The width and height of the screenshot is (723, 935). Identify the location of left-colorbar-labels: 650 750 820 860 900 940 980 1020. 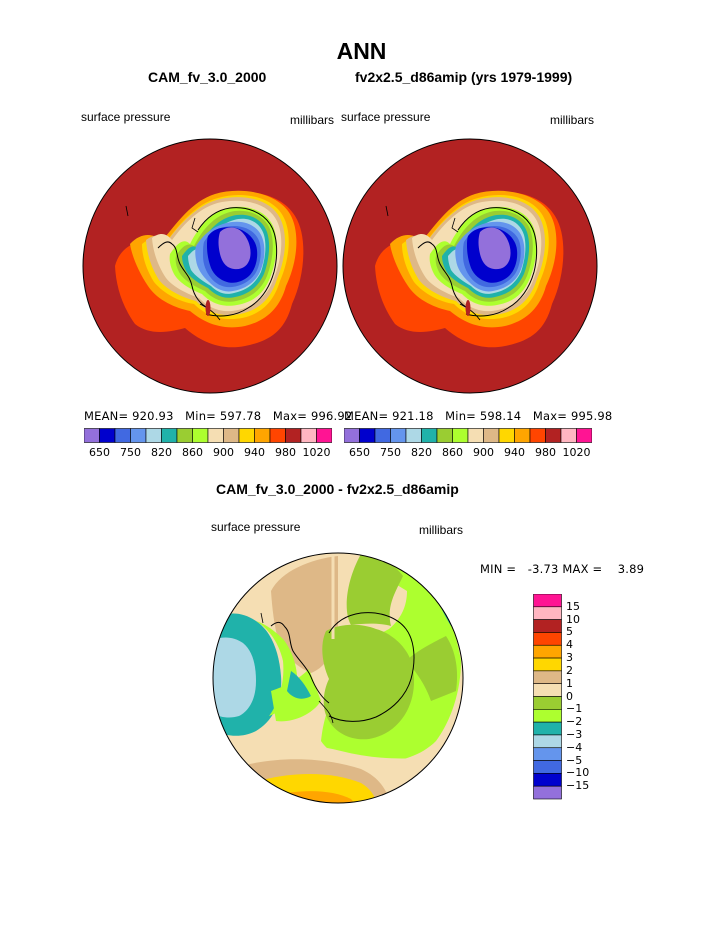
(208, 453).